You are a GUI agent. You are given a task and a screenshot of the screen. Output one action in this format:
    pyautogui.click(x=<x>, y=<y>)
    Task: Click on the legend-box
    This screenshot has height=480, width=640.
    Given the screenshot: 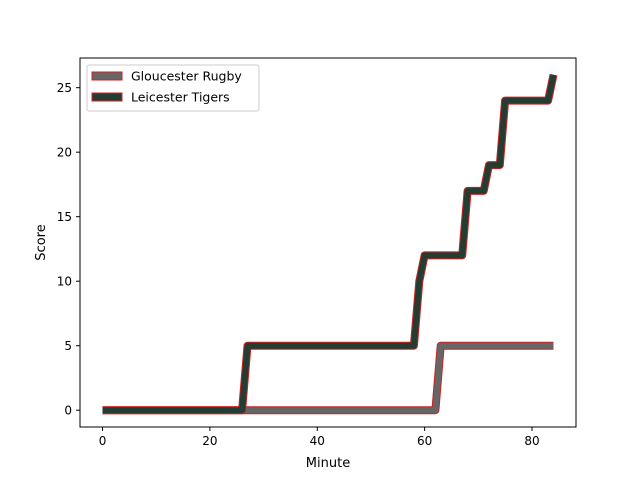 What is the action you would take?
    pyautogui.click(x=173, y=88)
    